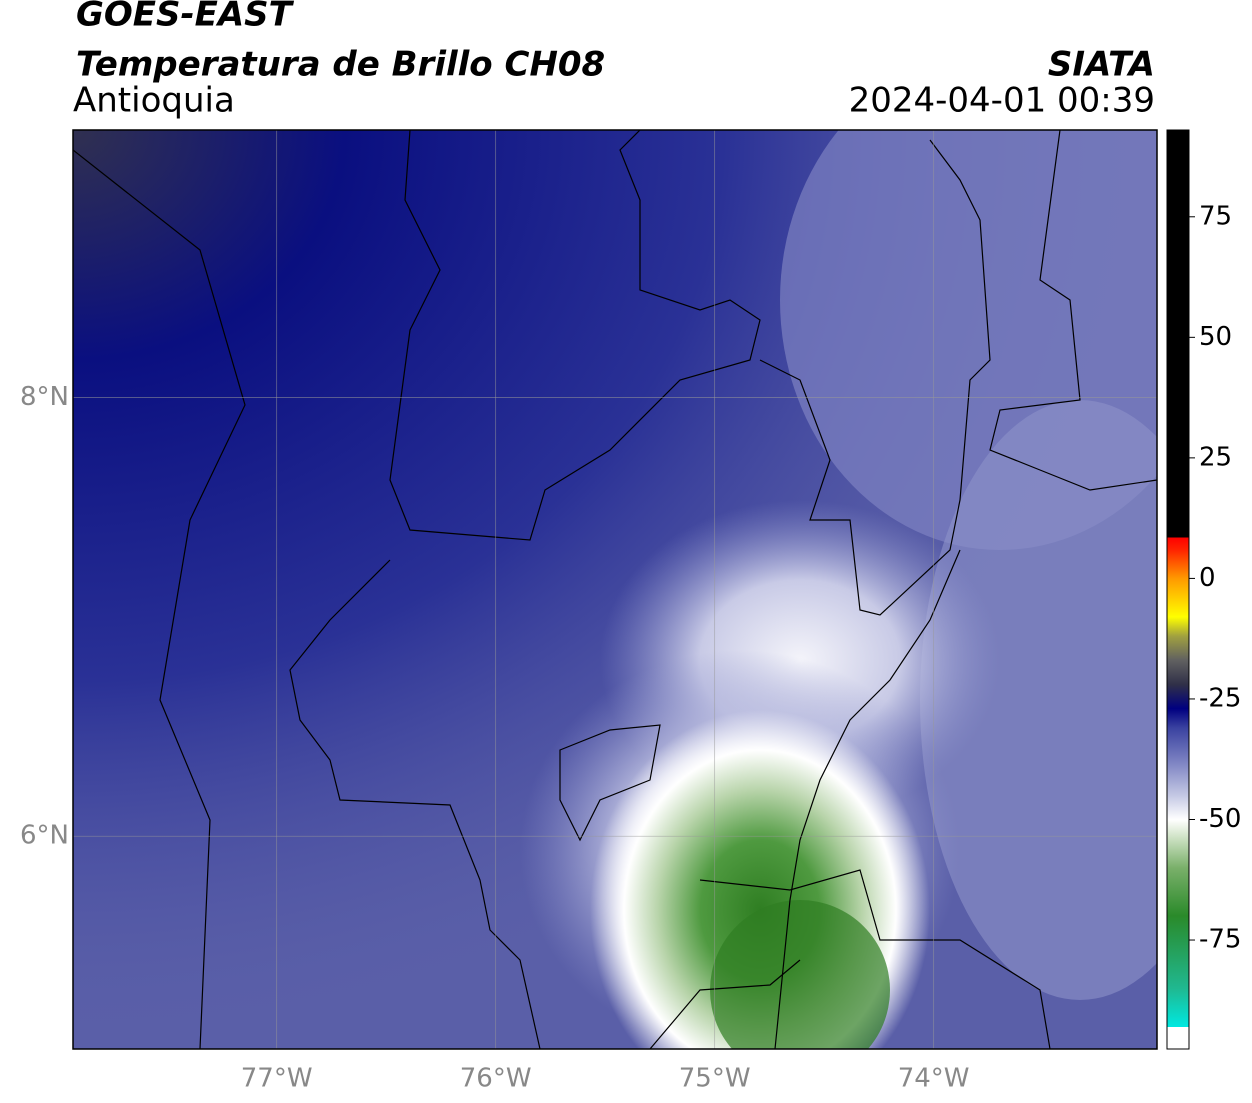 The width and height of the screenshot is (1252, 1103). What do you see at coordinates (1002, 101) in the screenshot?
I see `datetime: 2024-04-01 00:39` at bounding box center [1002, 101].